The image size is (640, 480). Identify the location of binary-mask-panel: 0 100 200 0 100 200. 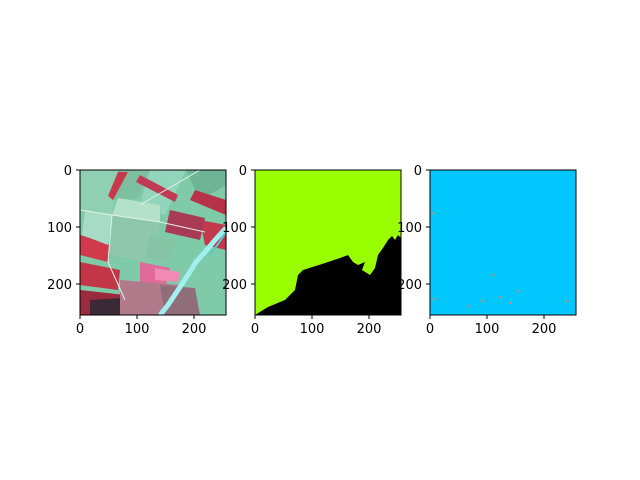
(312, 250).